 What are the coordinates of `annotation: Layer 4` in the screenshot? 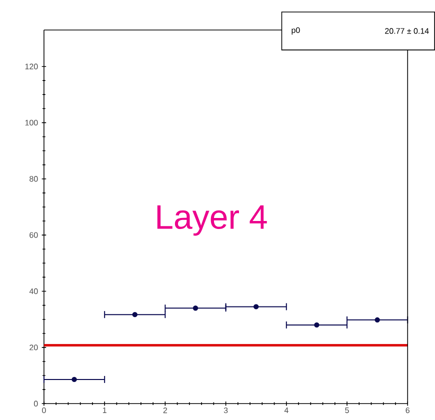 It's located at (212, 221).